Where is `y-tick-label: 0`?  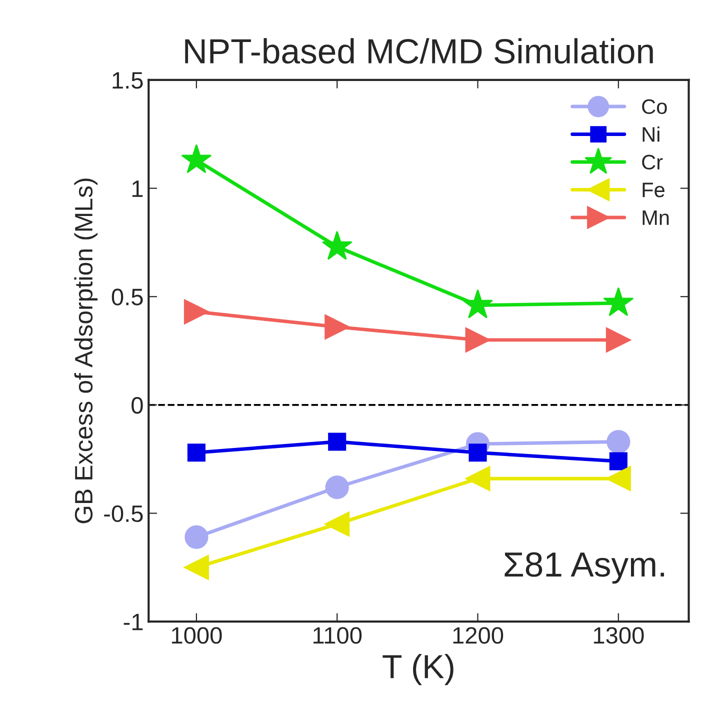
y-tick-label: 0 is located at coordinates (137, 405).